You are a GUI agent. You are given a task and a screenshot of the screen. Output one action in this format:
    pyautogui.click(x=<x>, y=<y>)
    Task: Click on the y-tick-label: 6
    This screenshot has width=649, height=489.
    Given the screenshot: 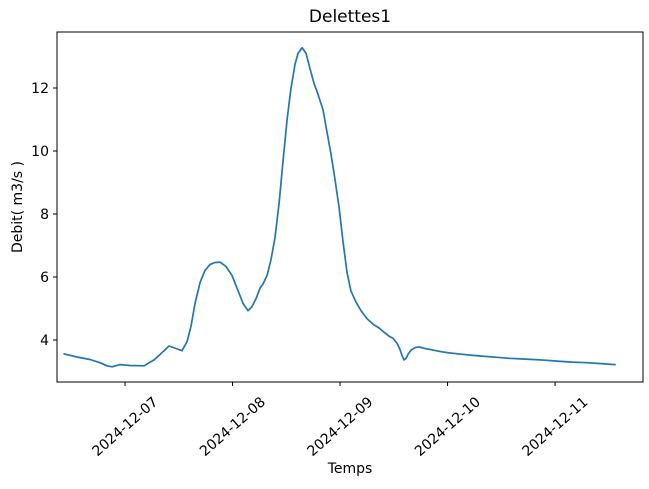 What is the action you would take?
    pyautogui.click(x=44, y=278)
    